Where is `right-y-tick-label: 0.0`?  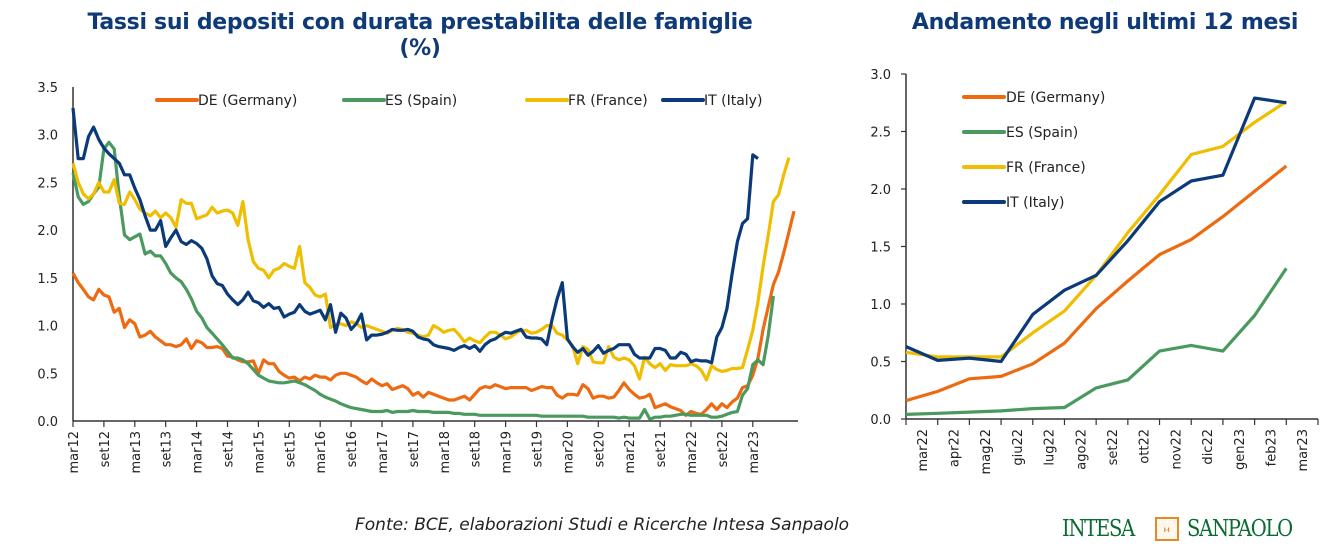 right-y-tick-label: 0.0 is located at coordinates (880, 420).